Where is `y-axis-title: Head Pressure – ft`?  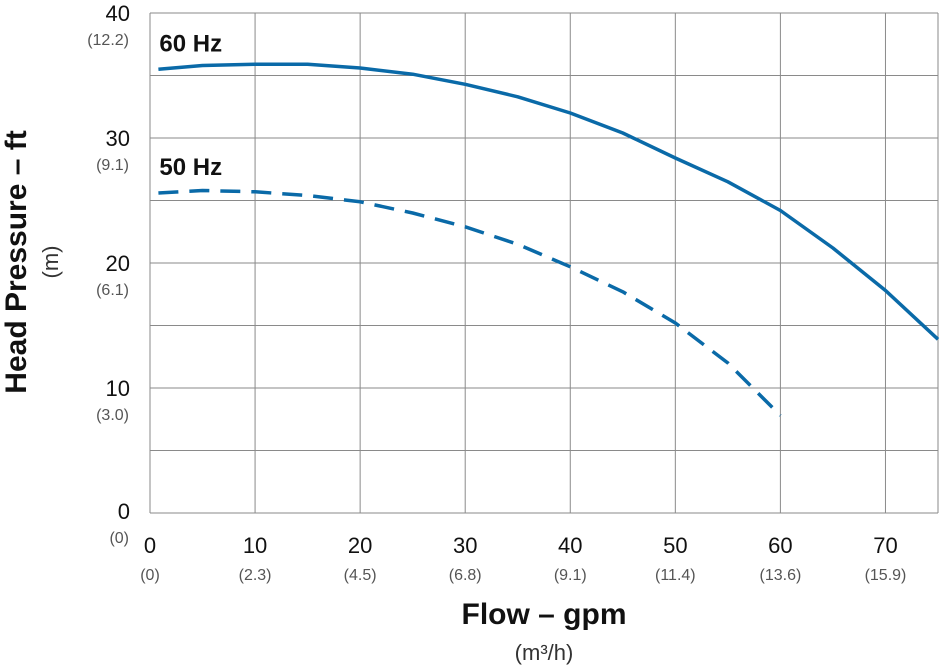
y-axis-title: Head Pressure – ft is located at coordinates (16, 261).